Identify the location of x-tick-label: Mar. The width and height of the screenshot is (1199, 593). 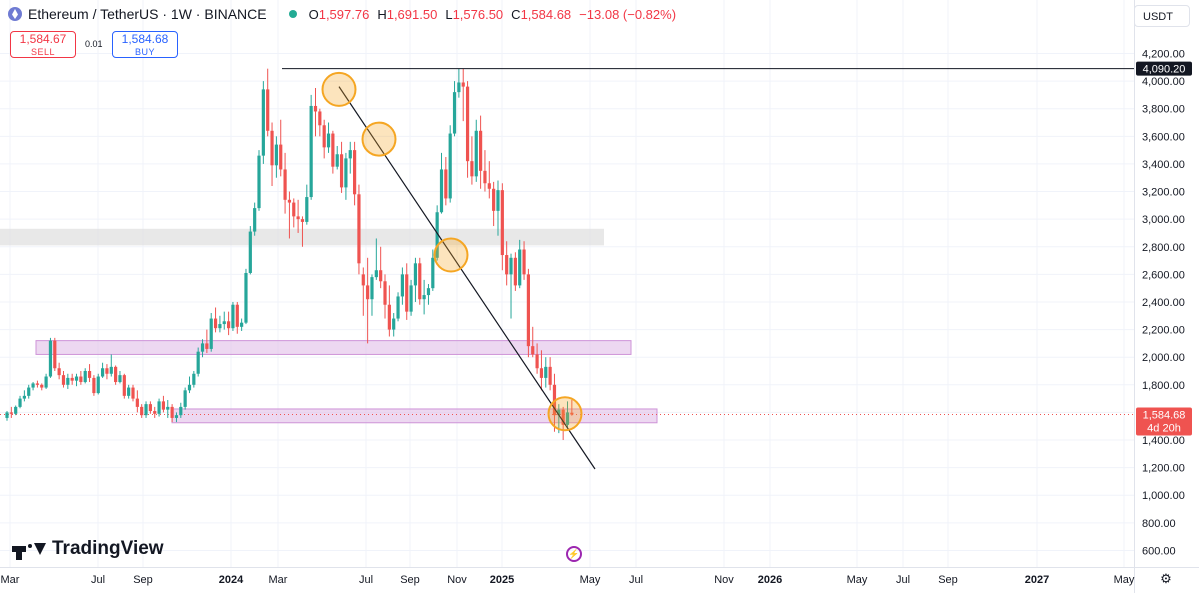
(278, 580).